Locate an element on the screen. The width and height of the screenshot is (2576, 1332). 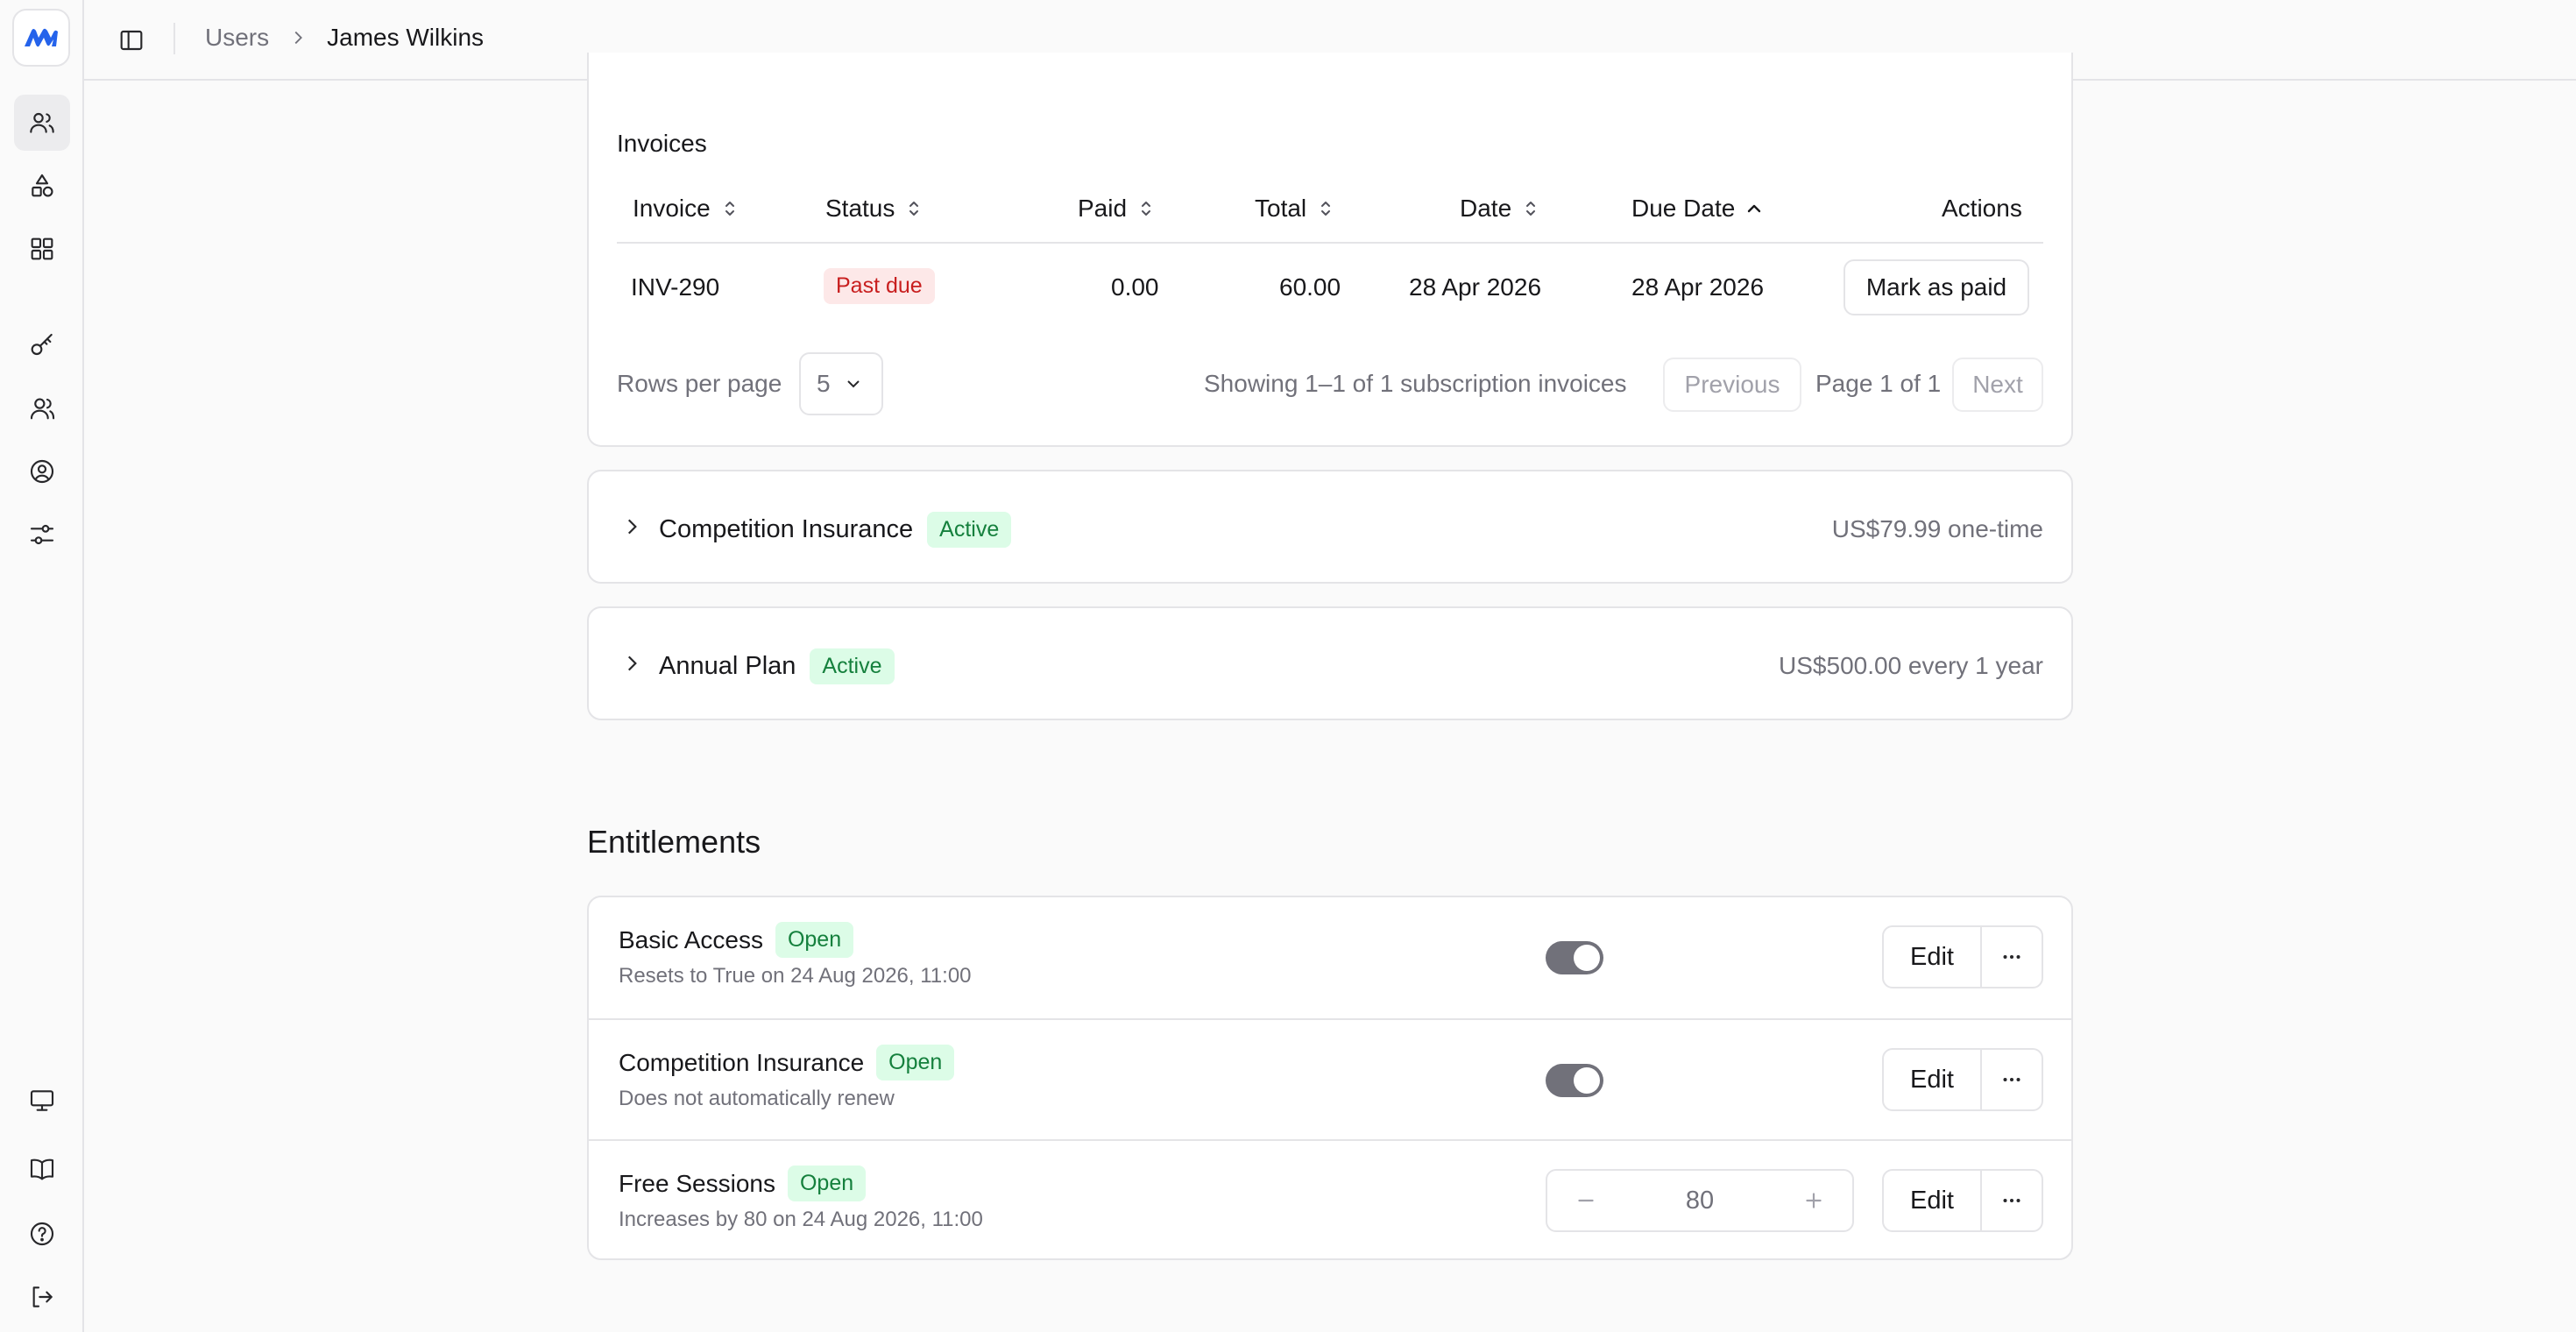
book-icon is located at coordinates (42, 1169).